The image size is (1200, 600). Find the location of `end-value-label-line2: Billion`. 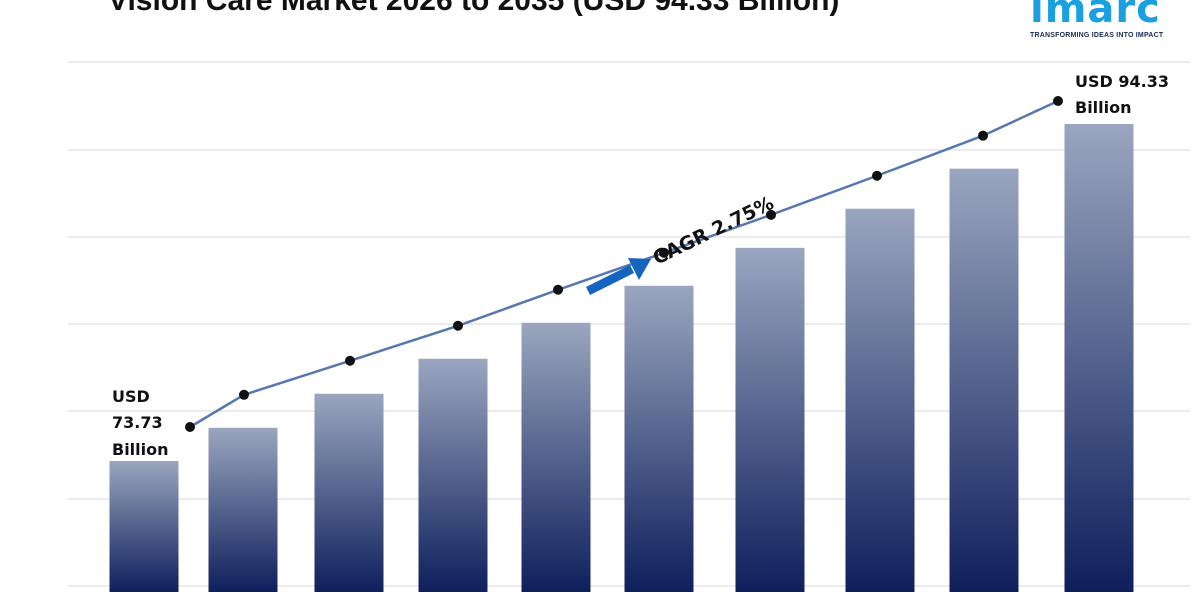

end-value-label-line2: Billion is located at coordinates (1103, 107).